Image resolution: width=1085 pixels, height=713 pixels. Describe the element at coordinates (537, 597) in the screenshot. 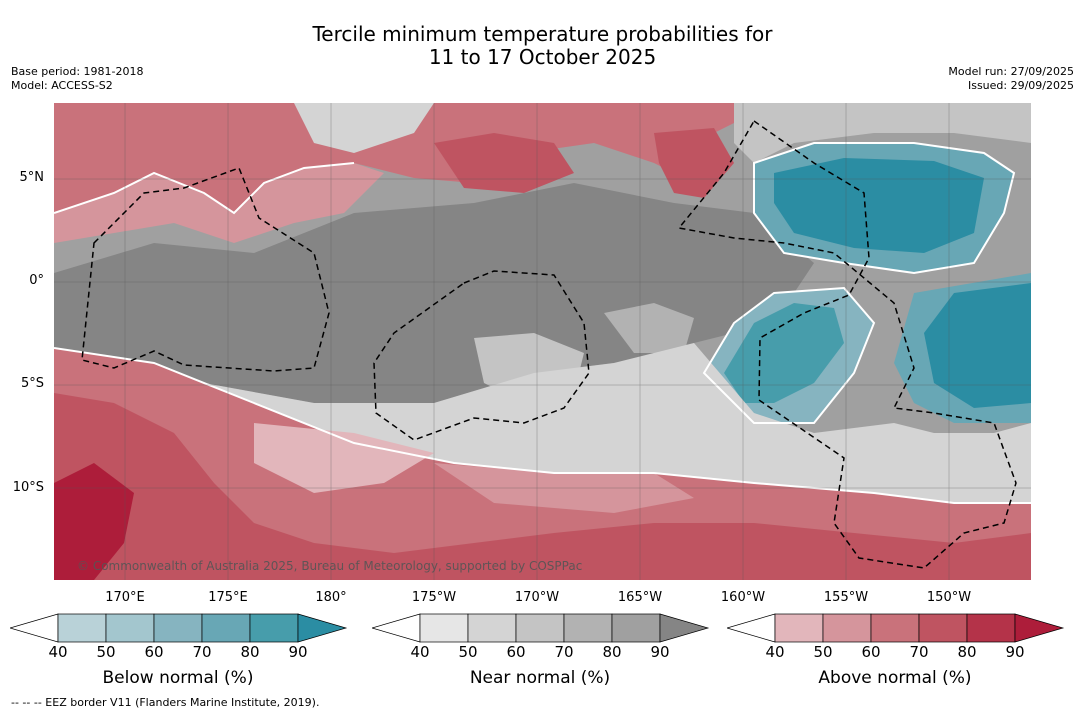

I see `lon-label-170w: 170°W` at that location.